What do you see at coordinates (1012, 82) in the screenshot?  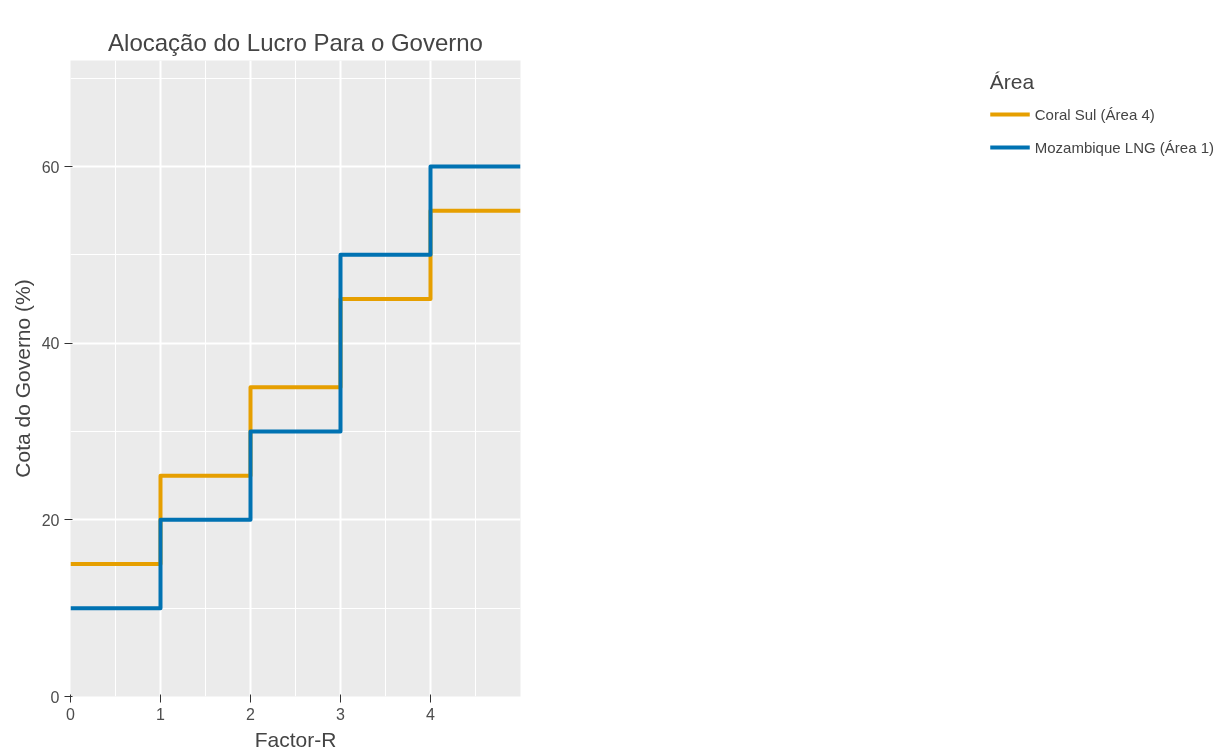 I see `legend-title: Área` at bounding box center [1012, 82].